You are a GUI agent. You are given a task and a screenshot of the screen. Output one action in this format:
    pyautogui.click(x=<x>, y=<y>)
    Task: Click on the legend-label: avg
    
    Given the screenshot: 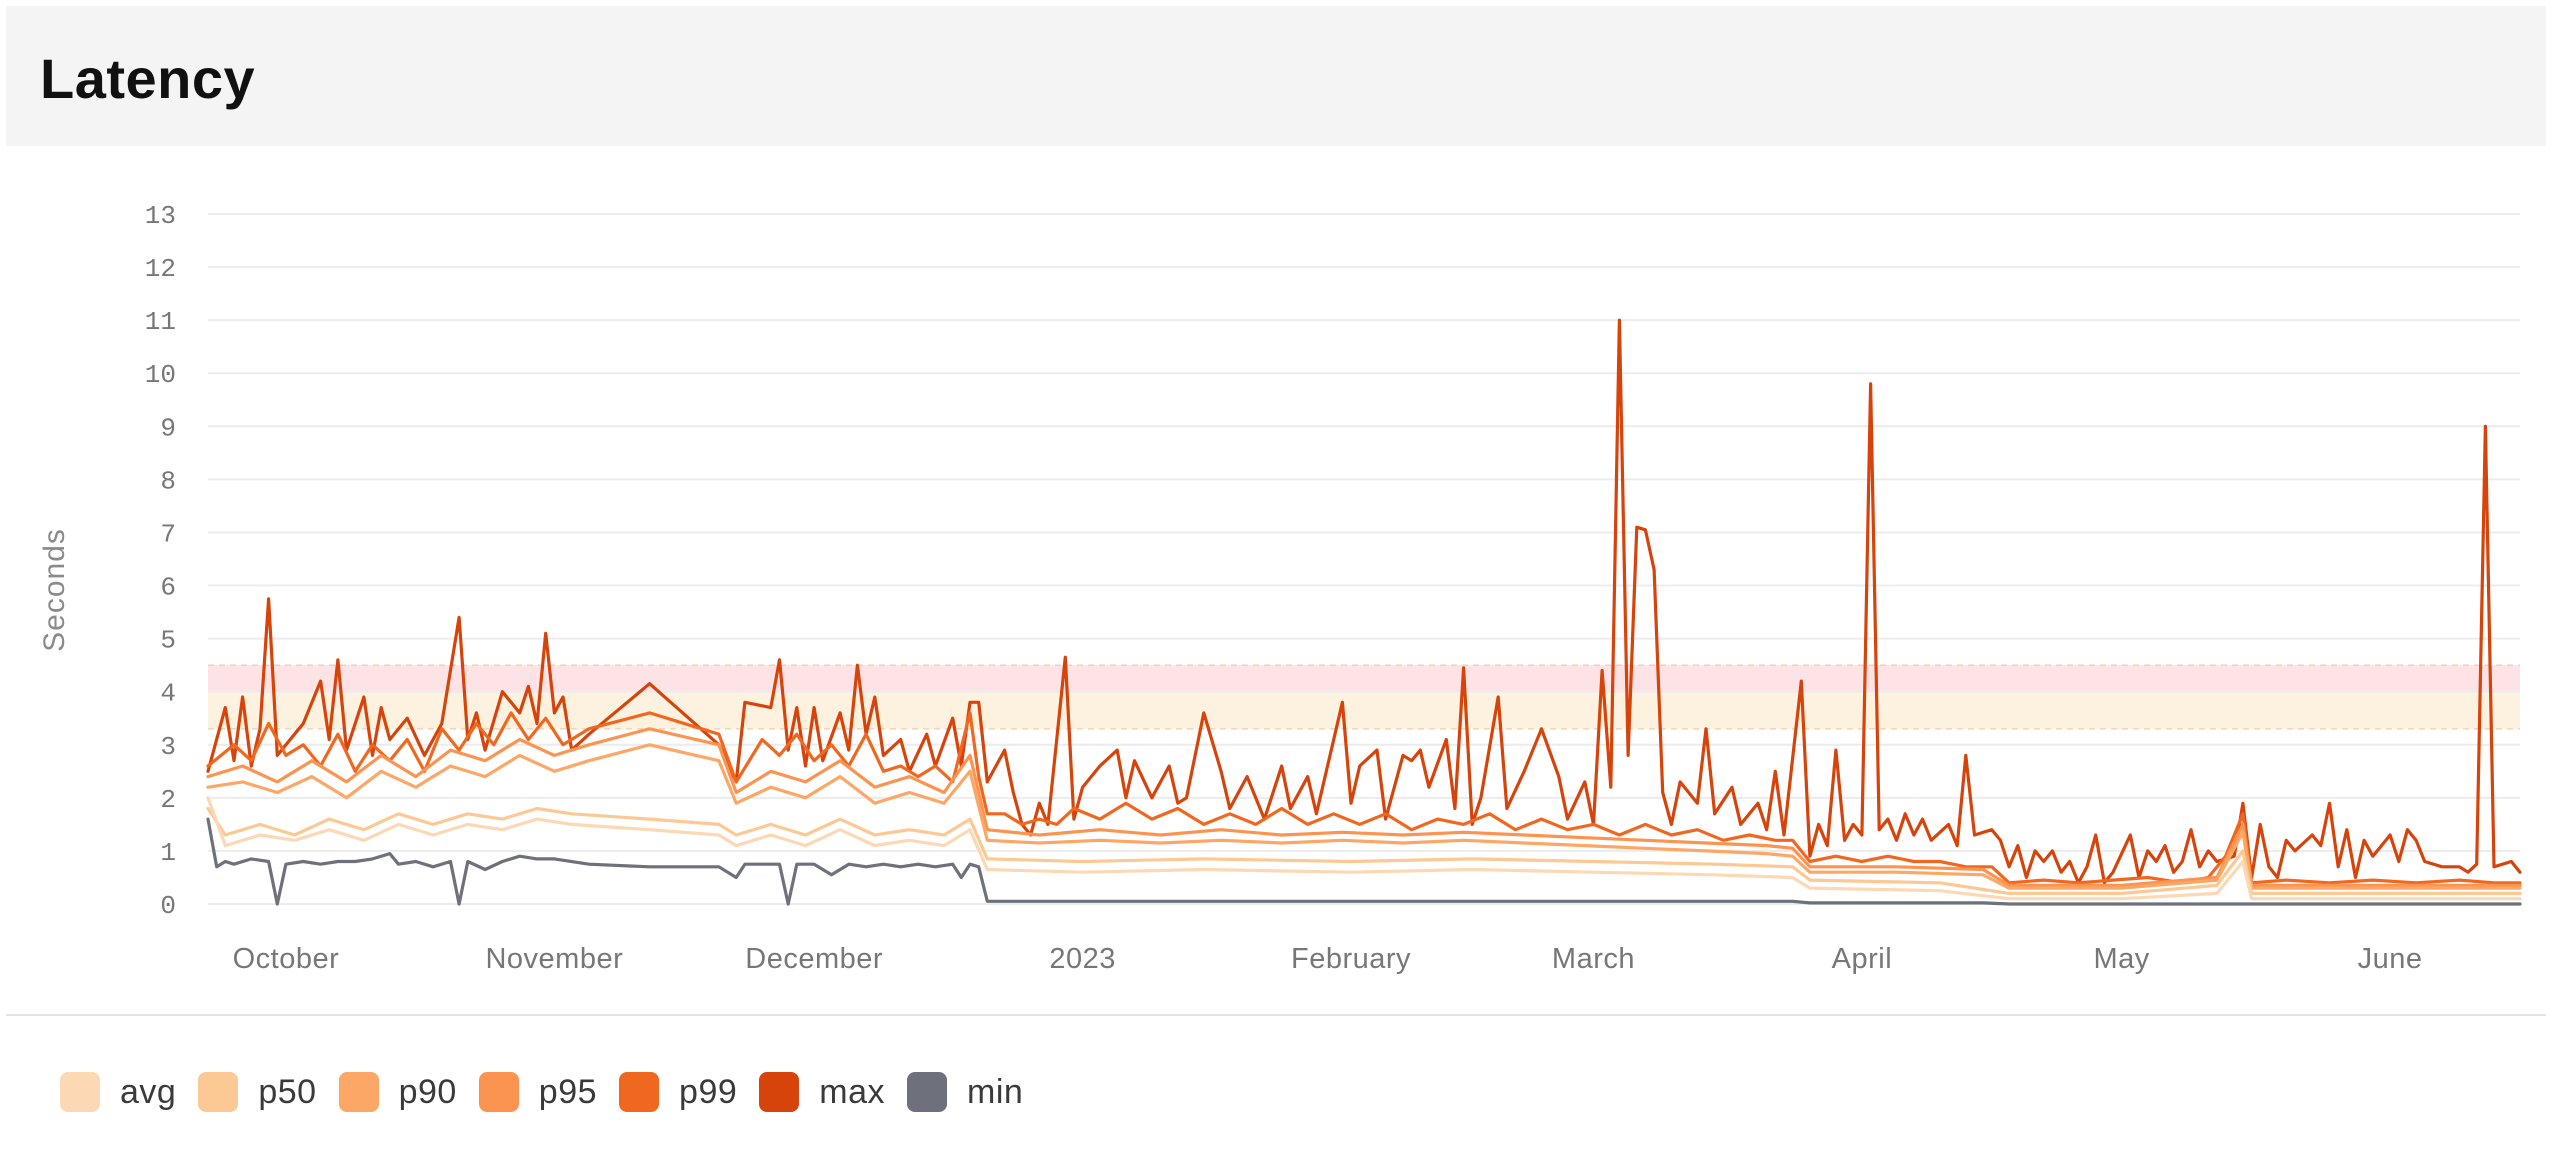 What is the action you would take?
    pyautogui.click(x=148, y=1091)
    